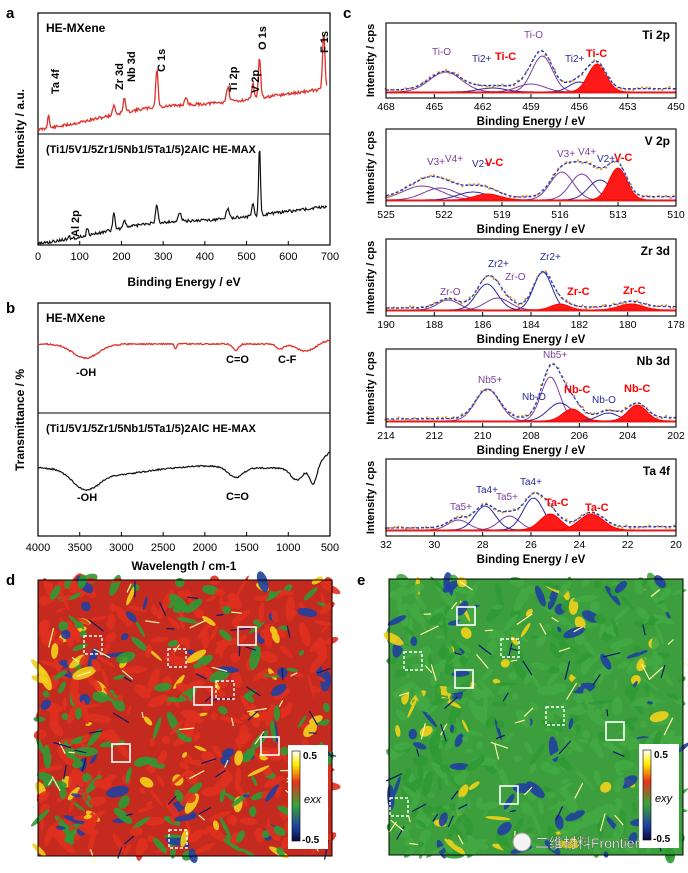 The image size is (688, 873). Describe the element at coordinates (555, 355) in the screenshot. I see `peak-label: Nb5+` at that location.